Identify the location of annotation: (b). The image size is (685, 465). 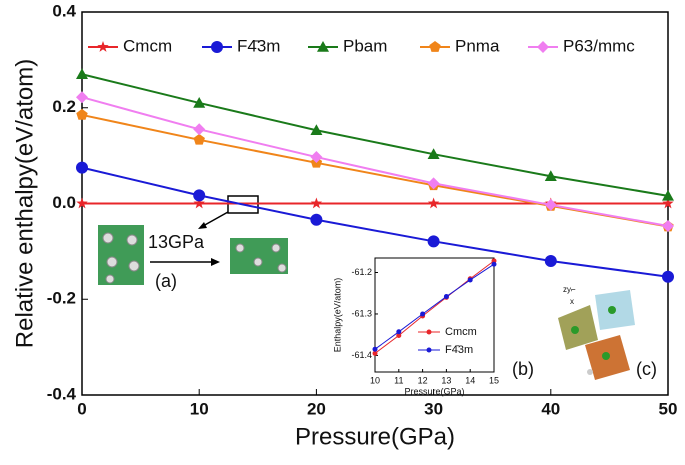
(523, 369).